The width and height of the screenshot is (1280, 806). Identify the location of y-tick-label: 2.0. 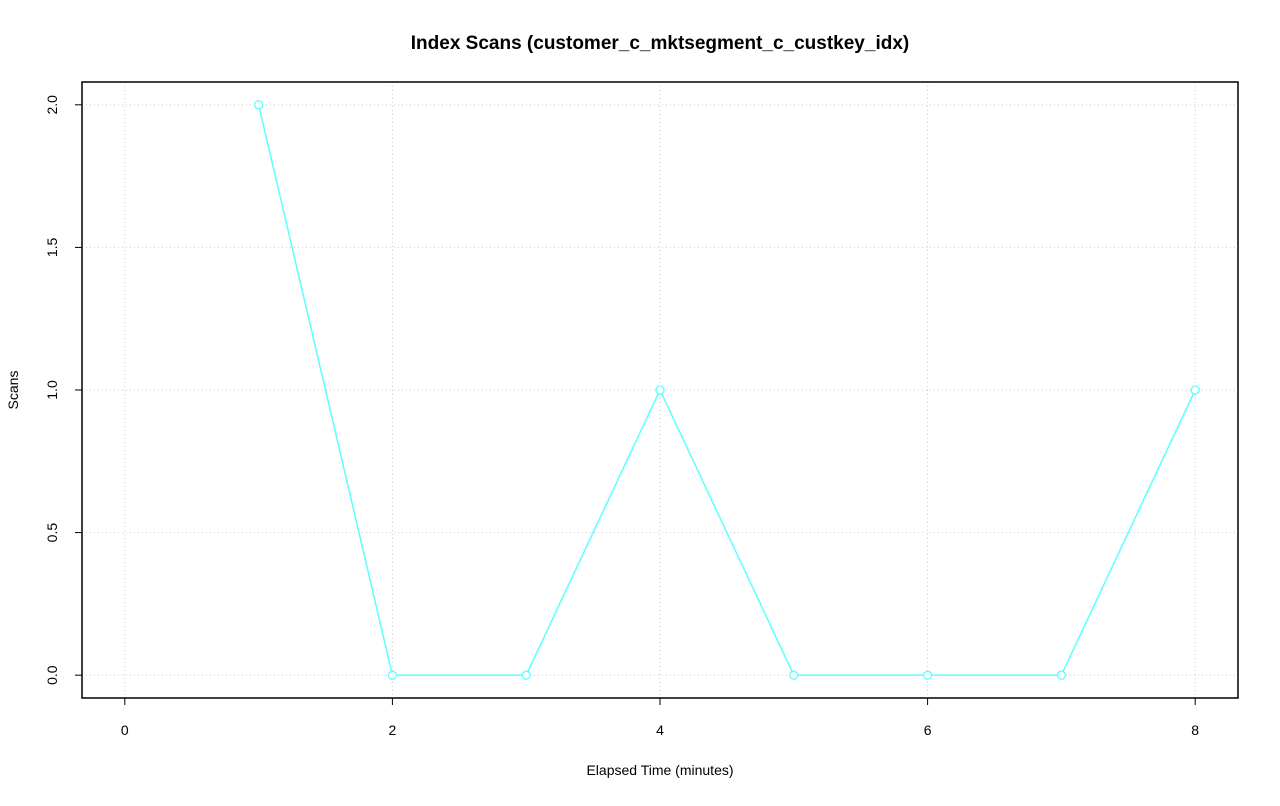
(52, 105).